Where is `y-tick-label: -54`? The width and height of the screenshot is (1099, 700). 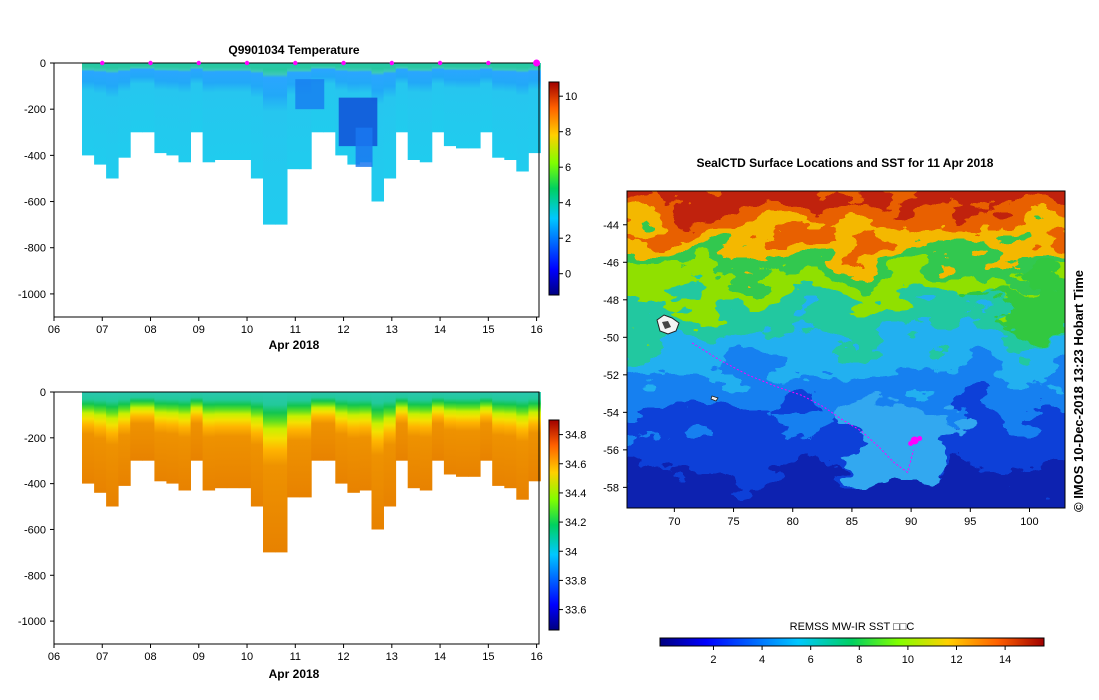 y-tick-label: -54 is located at coordinates (611, 413).